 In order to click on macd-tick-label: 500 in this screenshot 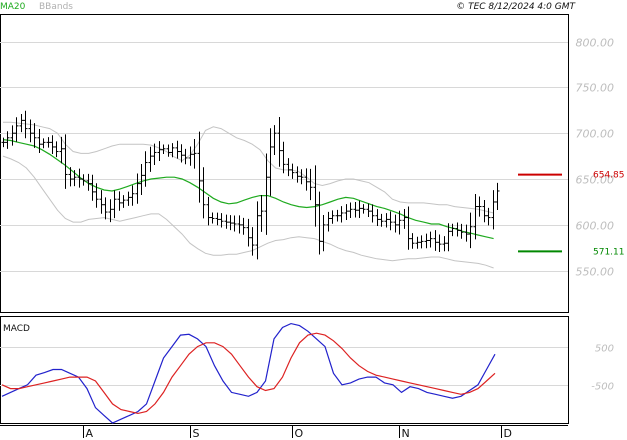, I will do `click(604, 349)`.